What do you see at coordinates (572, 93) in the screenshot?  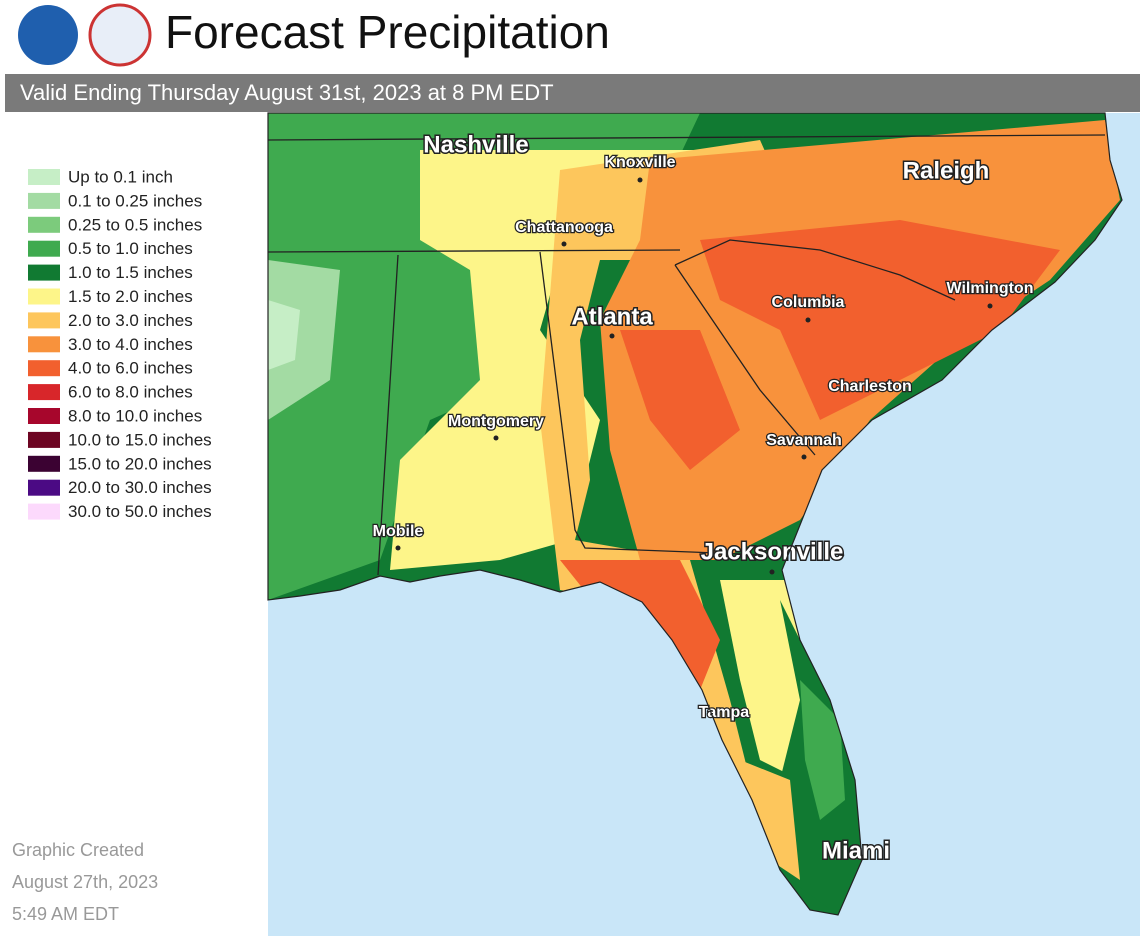 I see `subtitle-bar` at bounding box center [572, 93].